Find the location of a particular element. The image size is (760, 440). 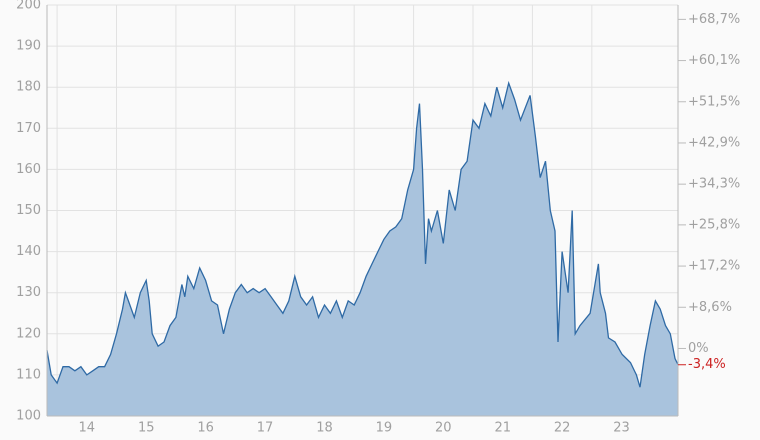

y-tick-label: 160 is located at coordinates (28, 169).